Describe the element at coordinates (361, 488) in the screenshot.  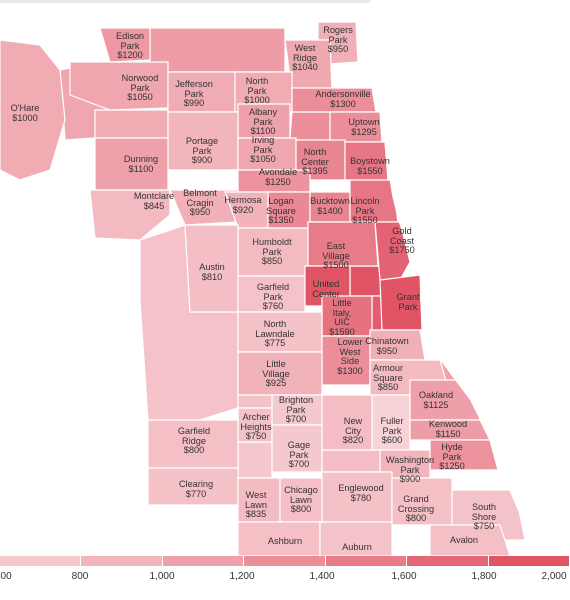
I see `neighborhood-name: Englewood` at that location.